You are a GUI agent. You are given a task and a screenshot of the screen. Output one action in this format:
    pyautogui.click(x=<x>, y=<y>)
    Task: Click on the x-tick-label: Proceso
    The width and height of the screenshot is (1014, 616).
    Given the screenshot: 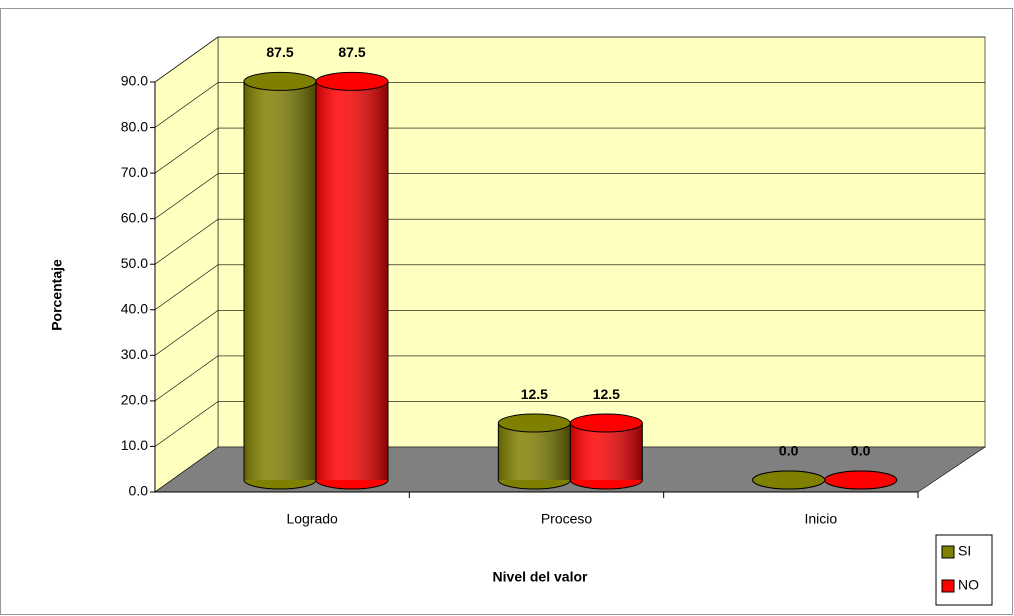 What is the action you would take?
    pyautogui.click(x=567, y=519)
    